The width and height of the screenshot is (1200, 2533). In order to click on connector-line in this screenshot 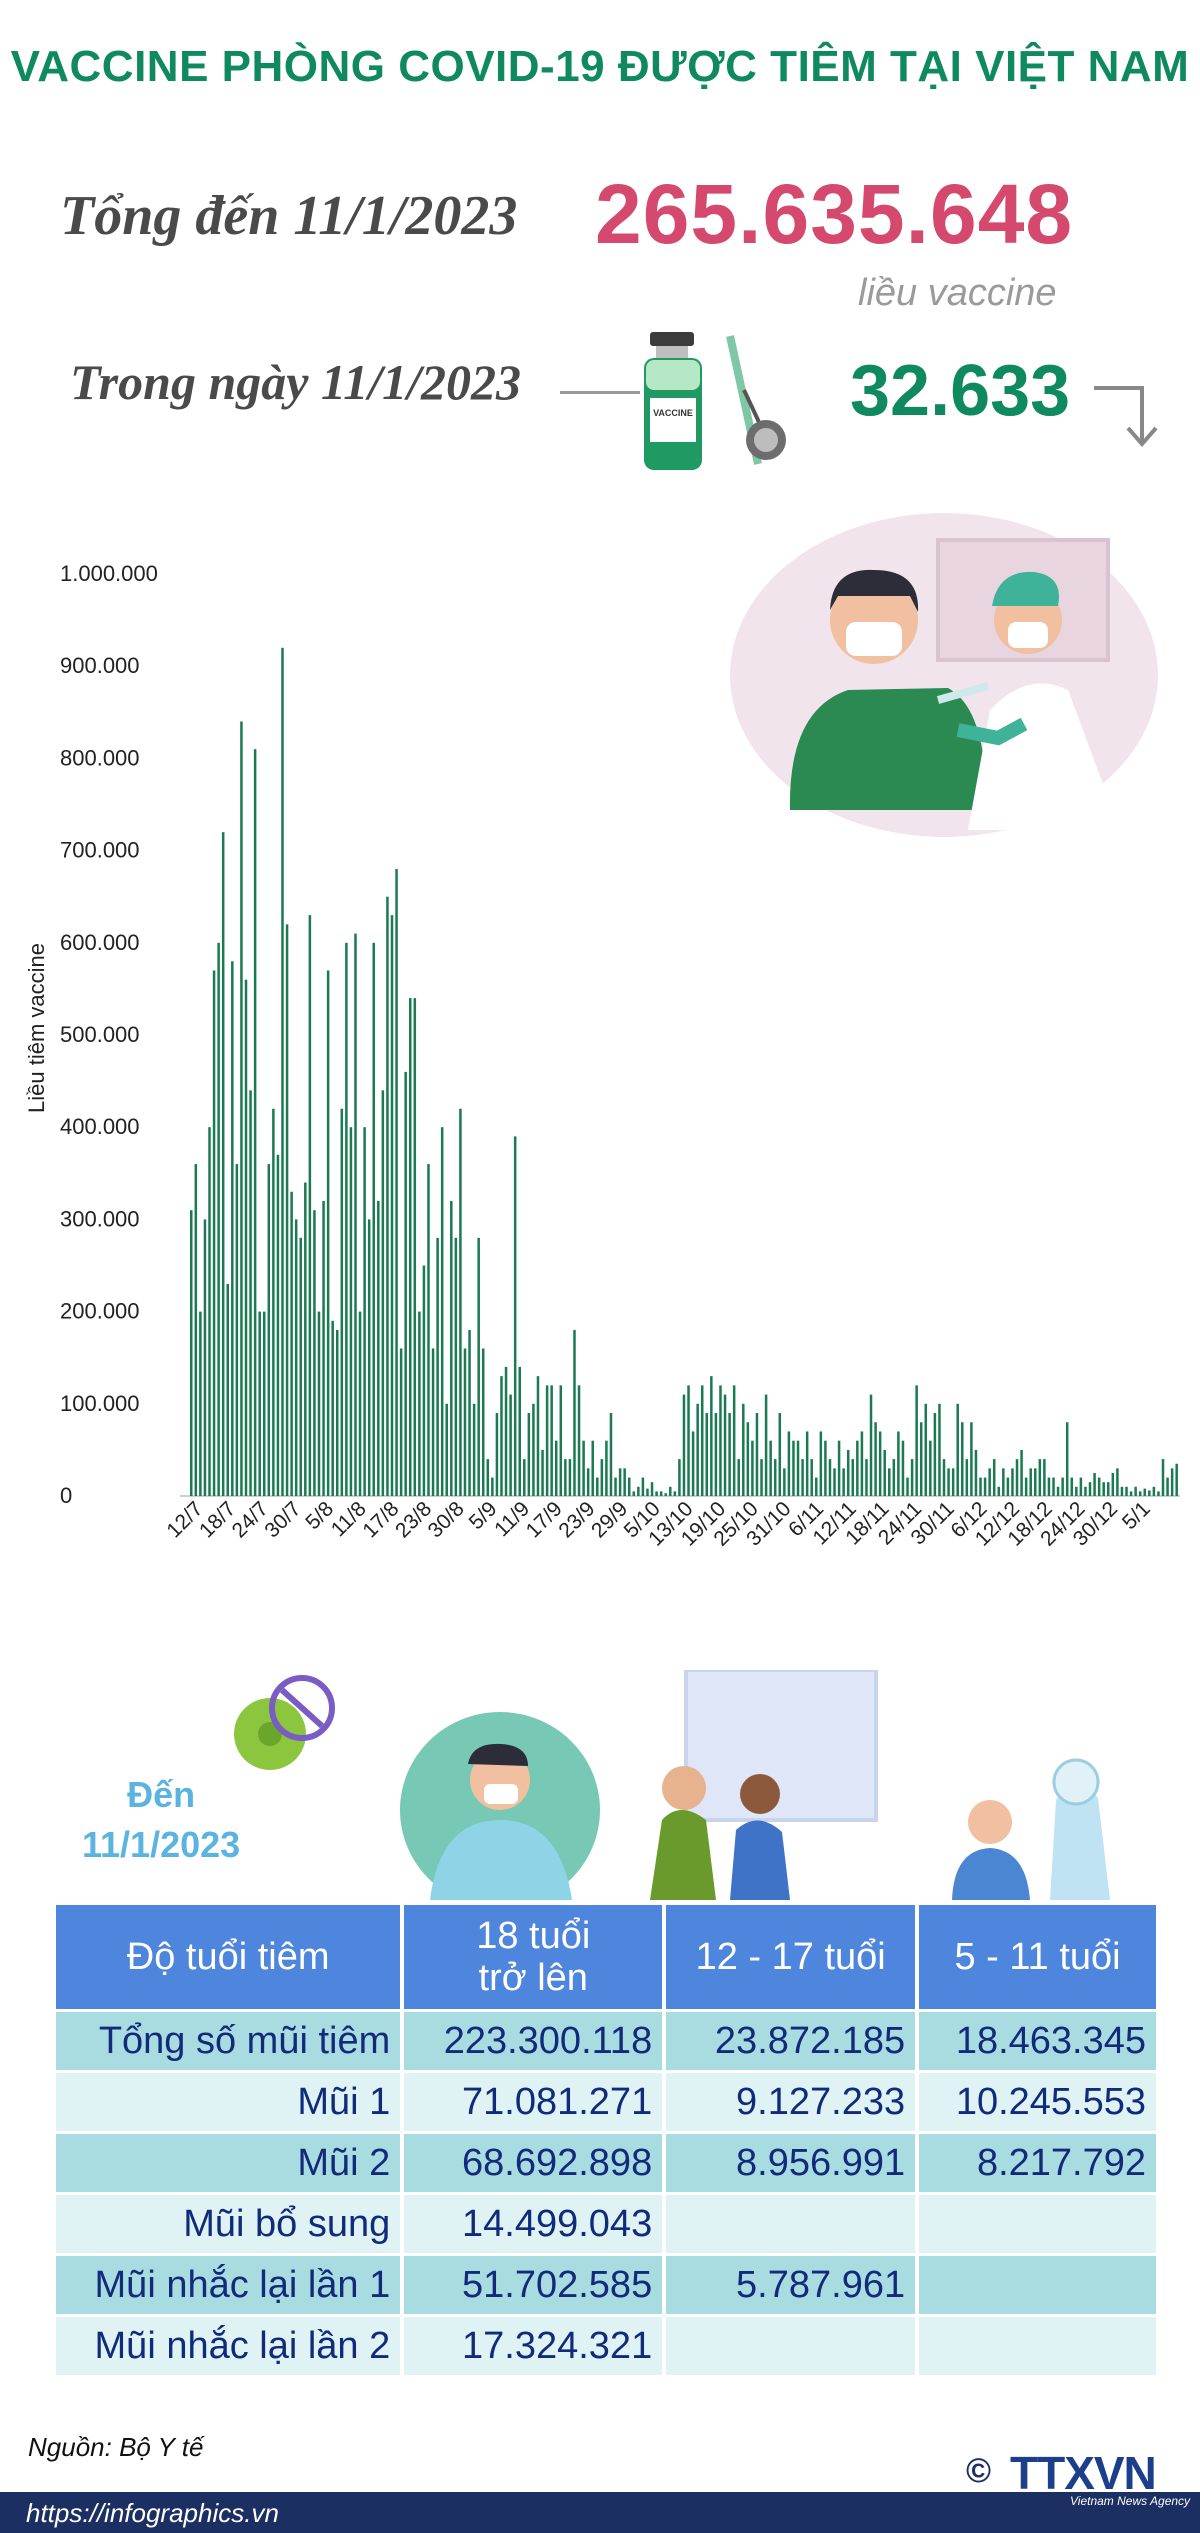, I will do `click(600, 392)`.